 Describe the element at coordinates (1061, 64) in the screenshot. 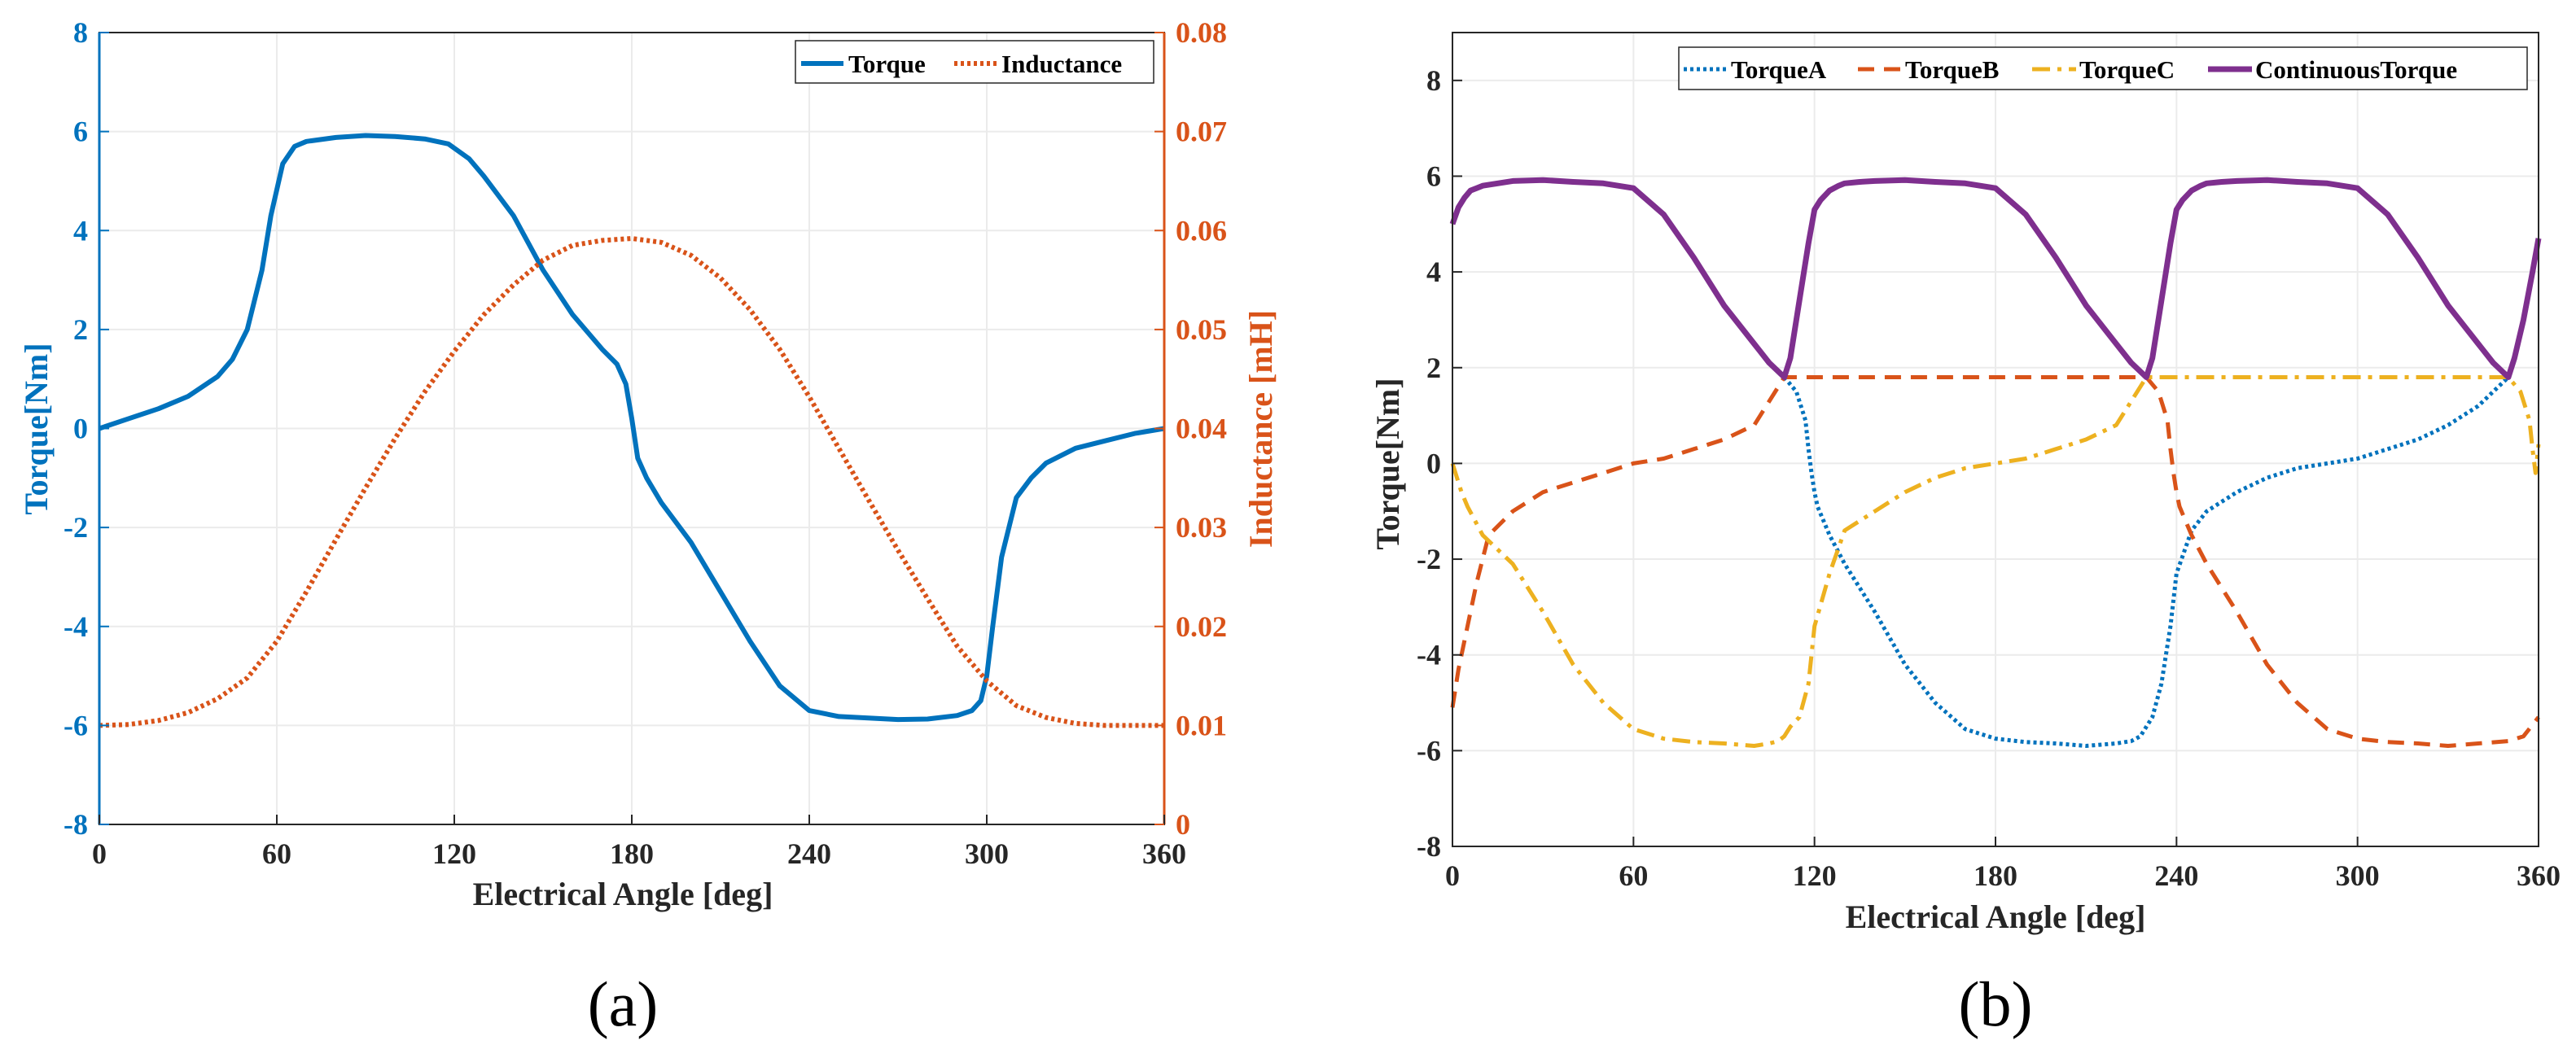

I see `legend-label-inductance: Inductance` at that location.